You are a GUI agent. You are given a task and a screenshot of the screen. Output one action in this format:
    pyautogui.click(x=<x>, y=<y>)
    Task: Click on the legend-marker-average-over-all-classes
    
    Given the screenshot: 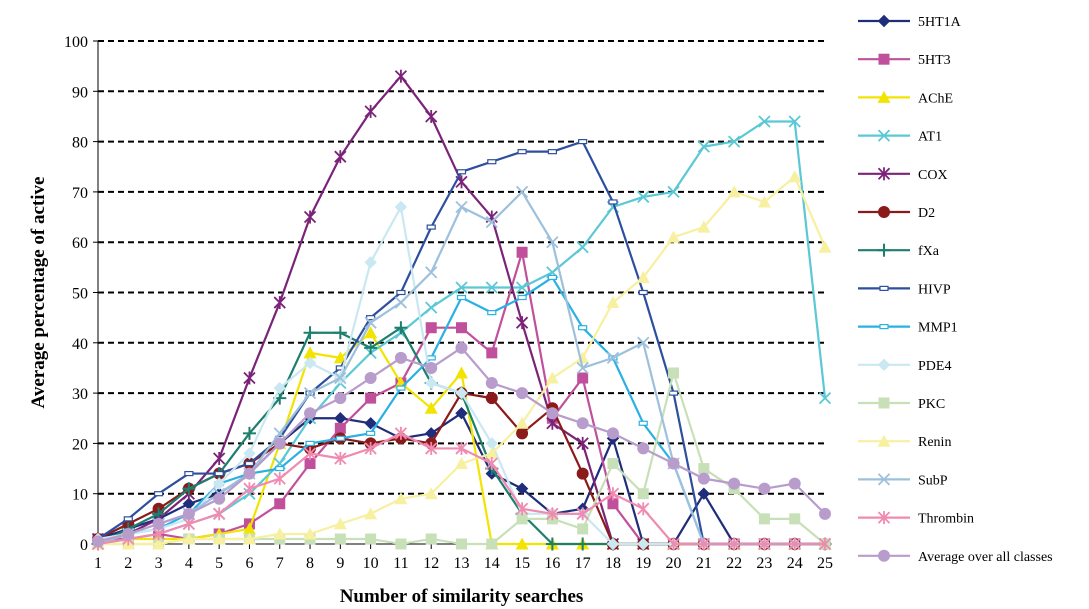 What is the action you would take?
    pyautogui.click(x=884, y=555)
    